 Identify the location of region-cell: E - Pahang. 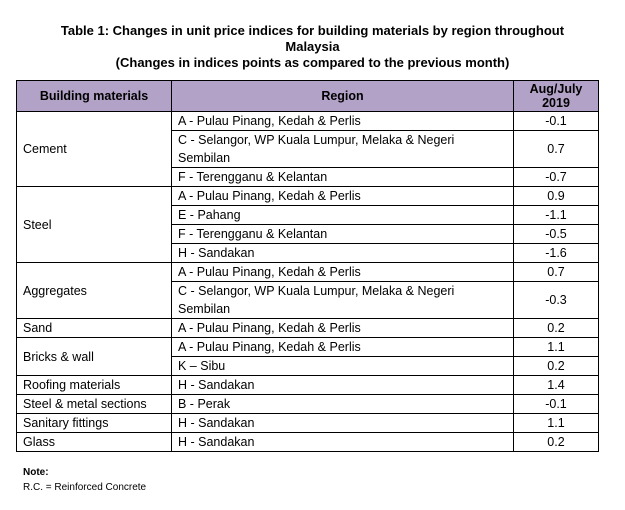
(342, 215).